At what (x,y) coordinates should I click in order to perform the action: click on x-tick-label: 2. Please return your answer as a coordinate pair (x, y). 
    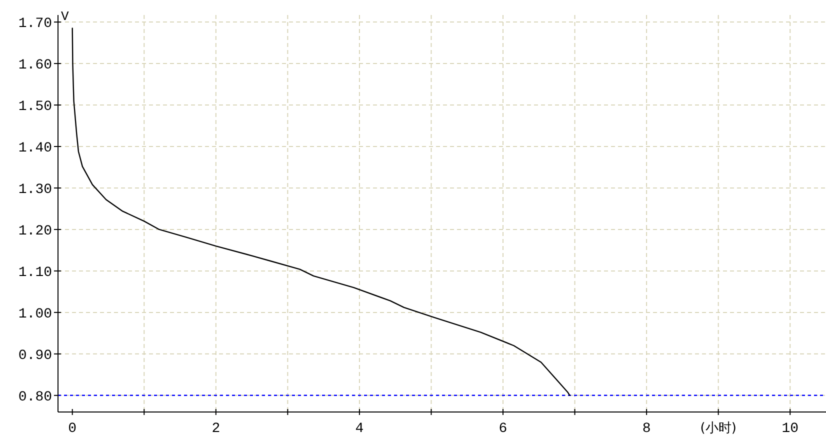
    Looking at the image, I should click on (216, 429).